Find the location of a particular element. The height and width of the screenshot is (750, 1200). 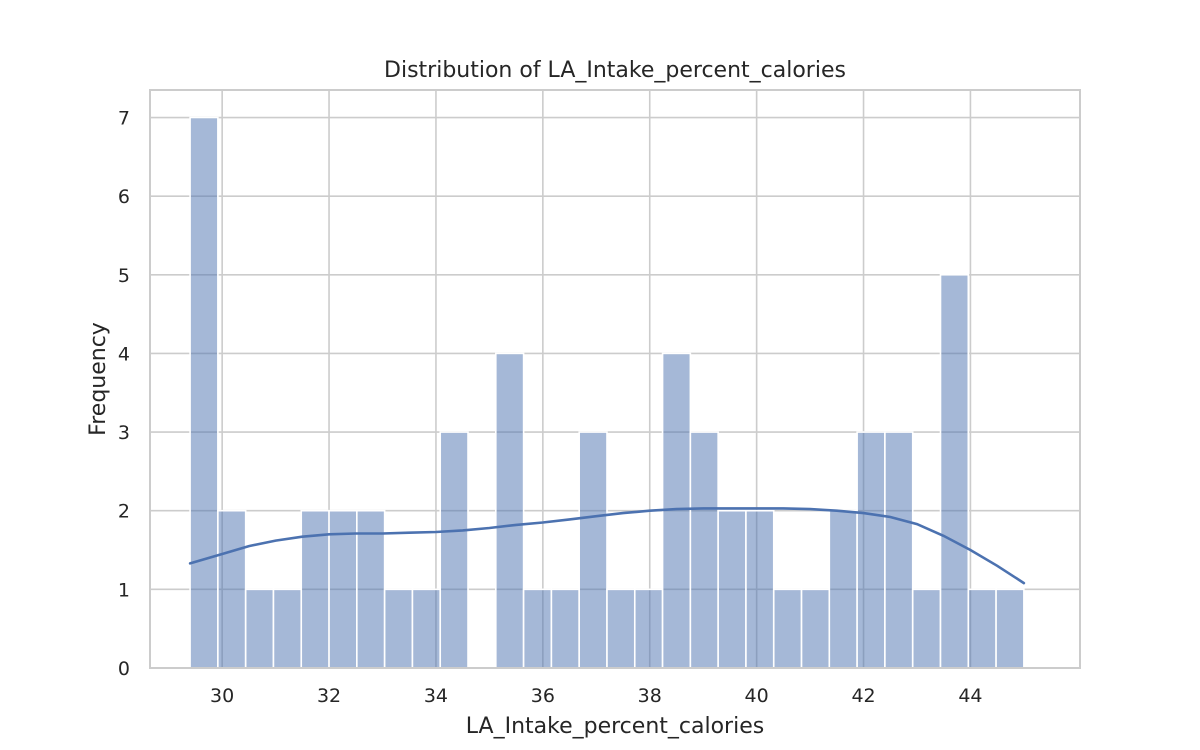

x-tick-label: 34 is located at coordinates (436, 696).